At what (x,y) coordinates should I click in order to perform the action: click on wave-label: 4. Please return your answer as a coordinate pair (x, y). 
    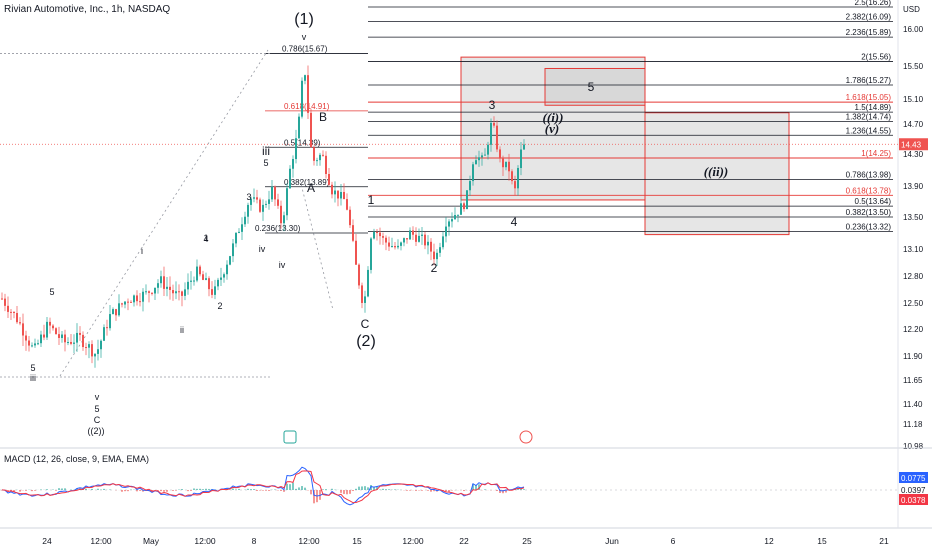
    Looking at the image, I should click on (514, 222).